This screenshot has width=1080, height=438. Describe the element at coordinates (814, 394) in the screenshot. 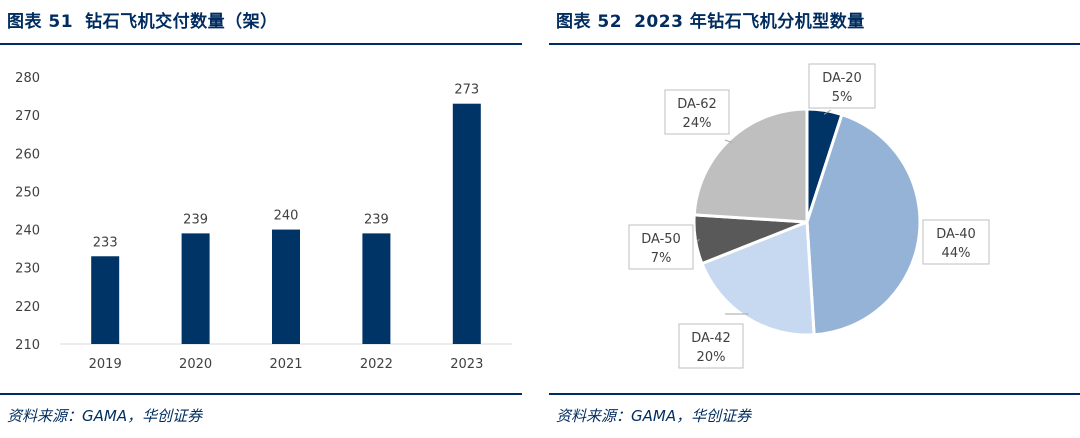

I see `pie-chart-bottom-rule` at that location.